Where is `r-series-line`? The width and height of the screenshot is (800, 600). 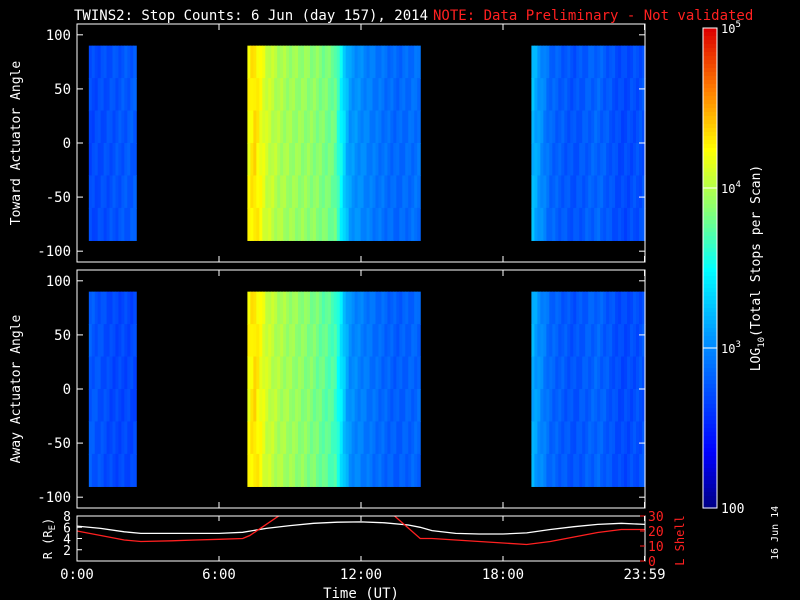 r-series-line is located at coordinates (361, 528).